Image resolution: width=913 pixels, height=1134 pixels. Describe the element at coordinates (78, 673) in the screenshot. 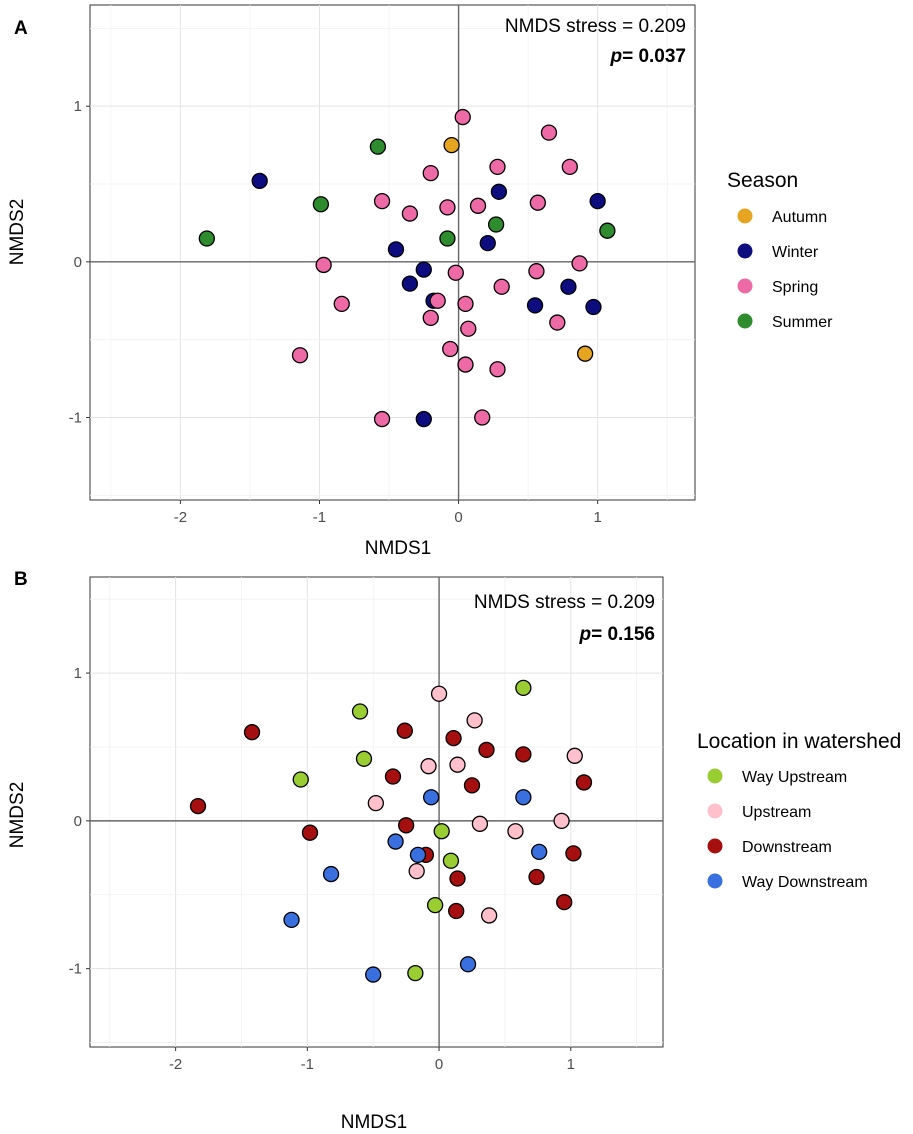

I see `panel-b-y-tick-label: 1` at that location.